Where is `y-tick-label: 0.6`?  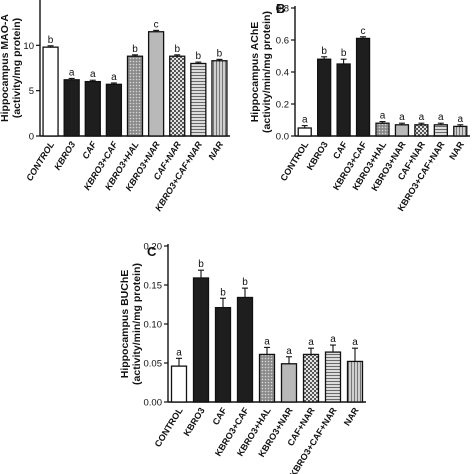
y-tick-label: 0.6 is located at coordinates (282, 41).